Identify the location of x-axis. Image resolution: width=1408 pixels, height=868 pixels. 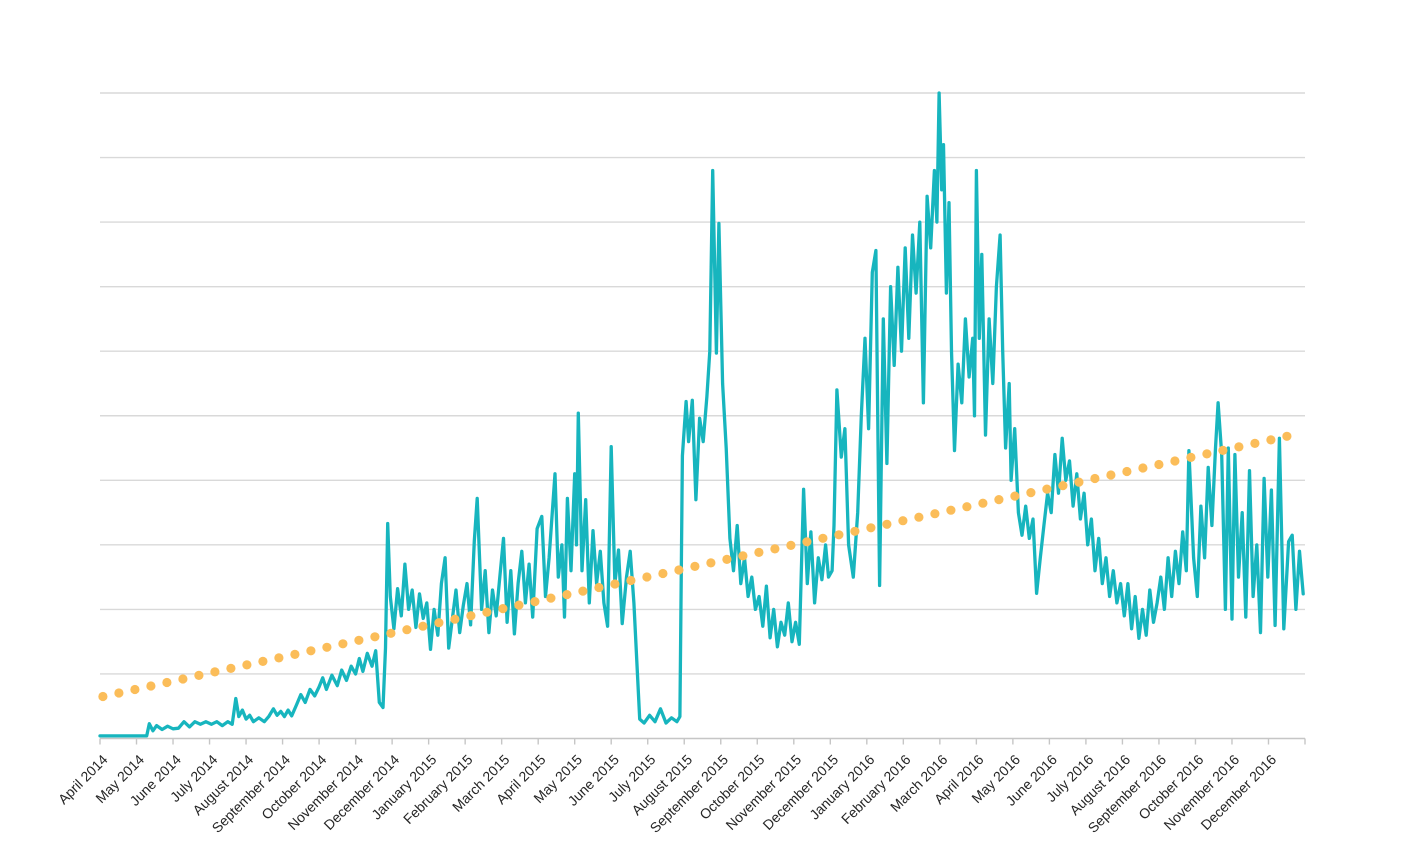
(702, 741).